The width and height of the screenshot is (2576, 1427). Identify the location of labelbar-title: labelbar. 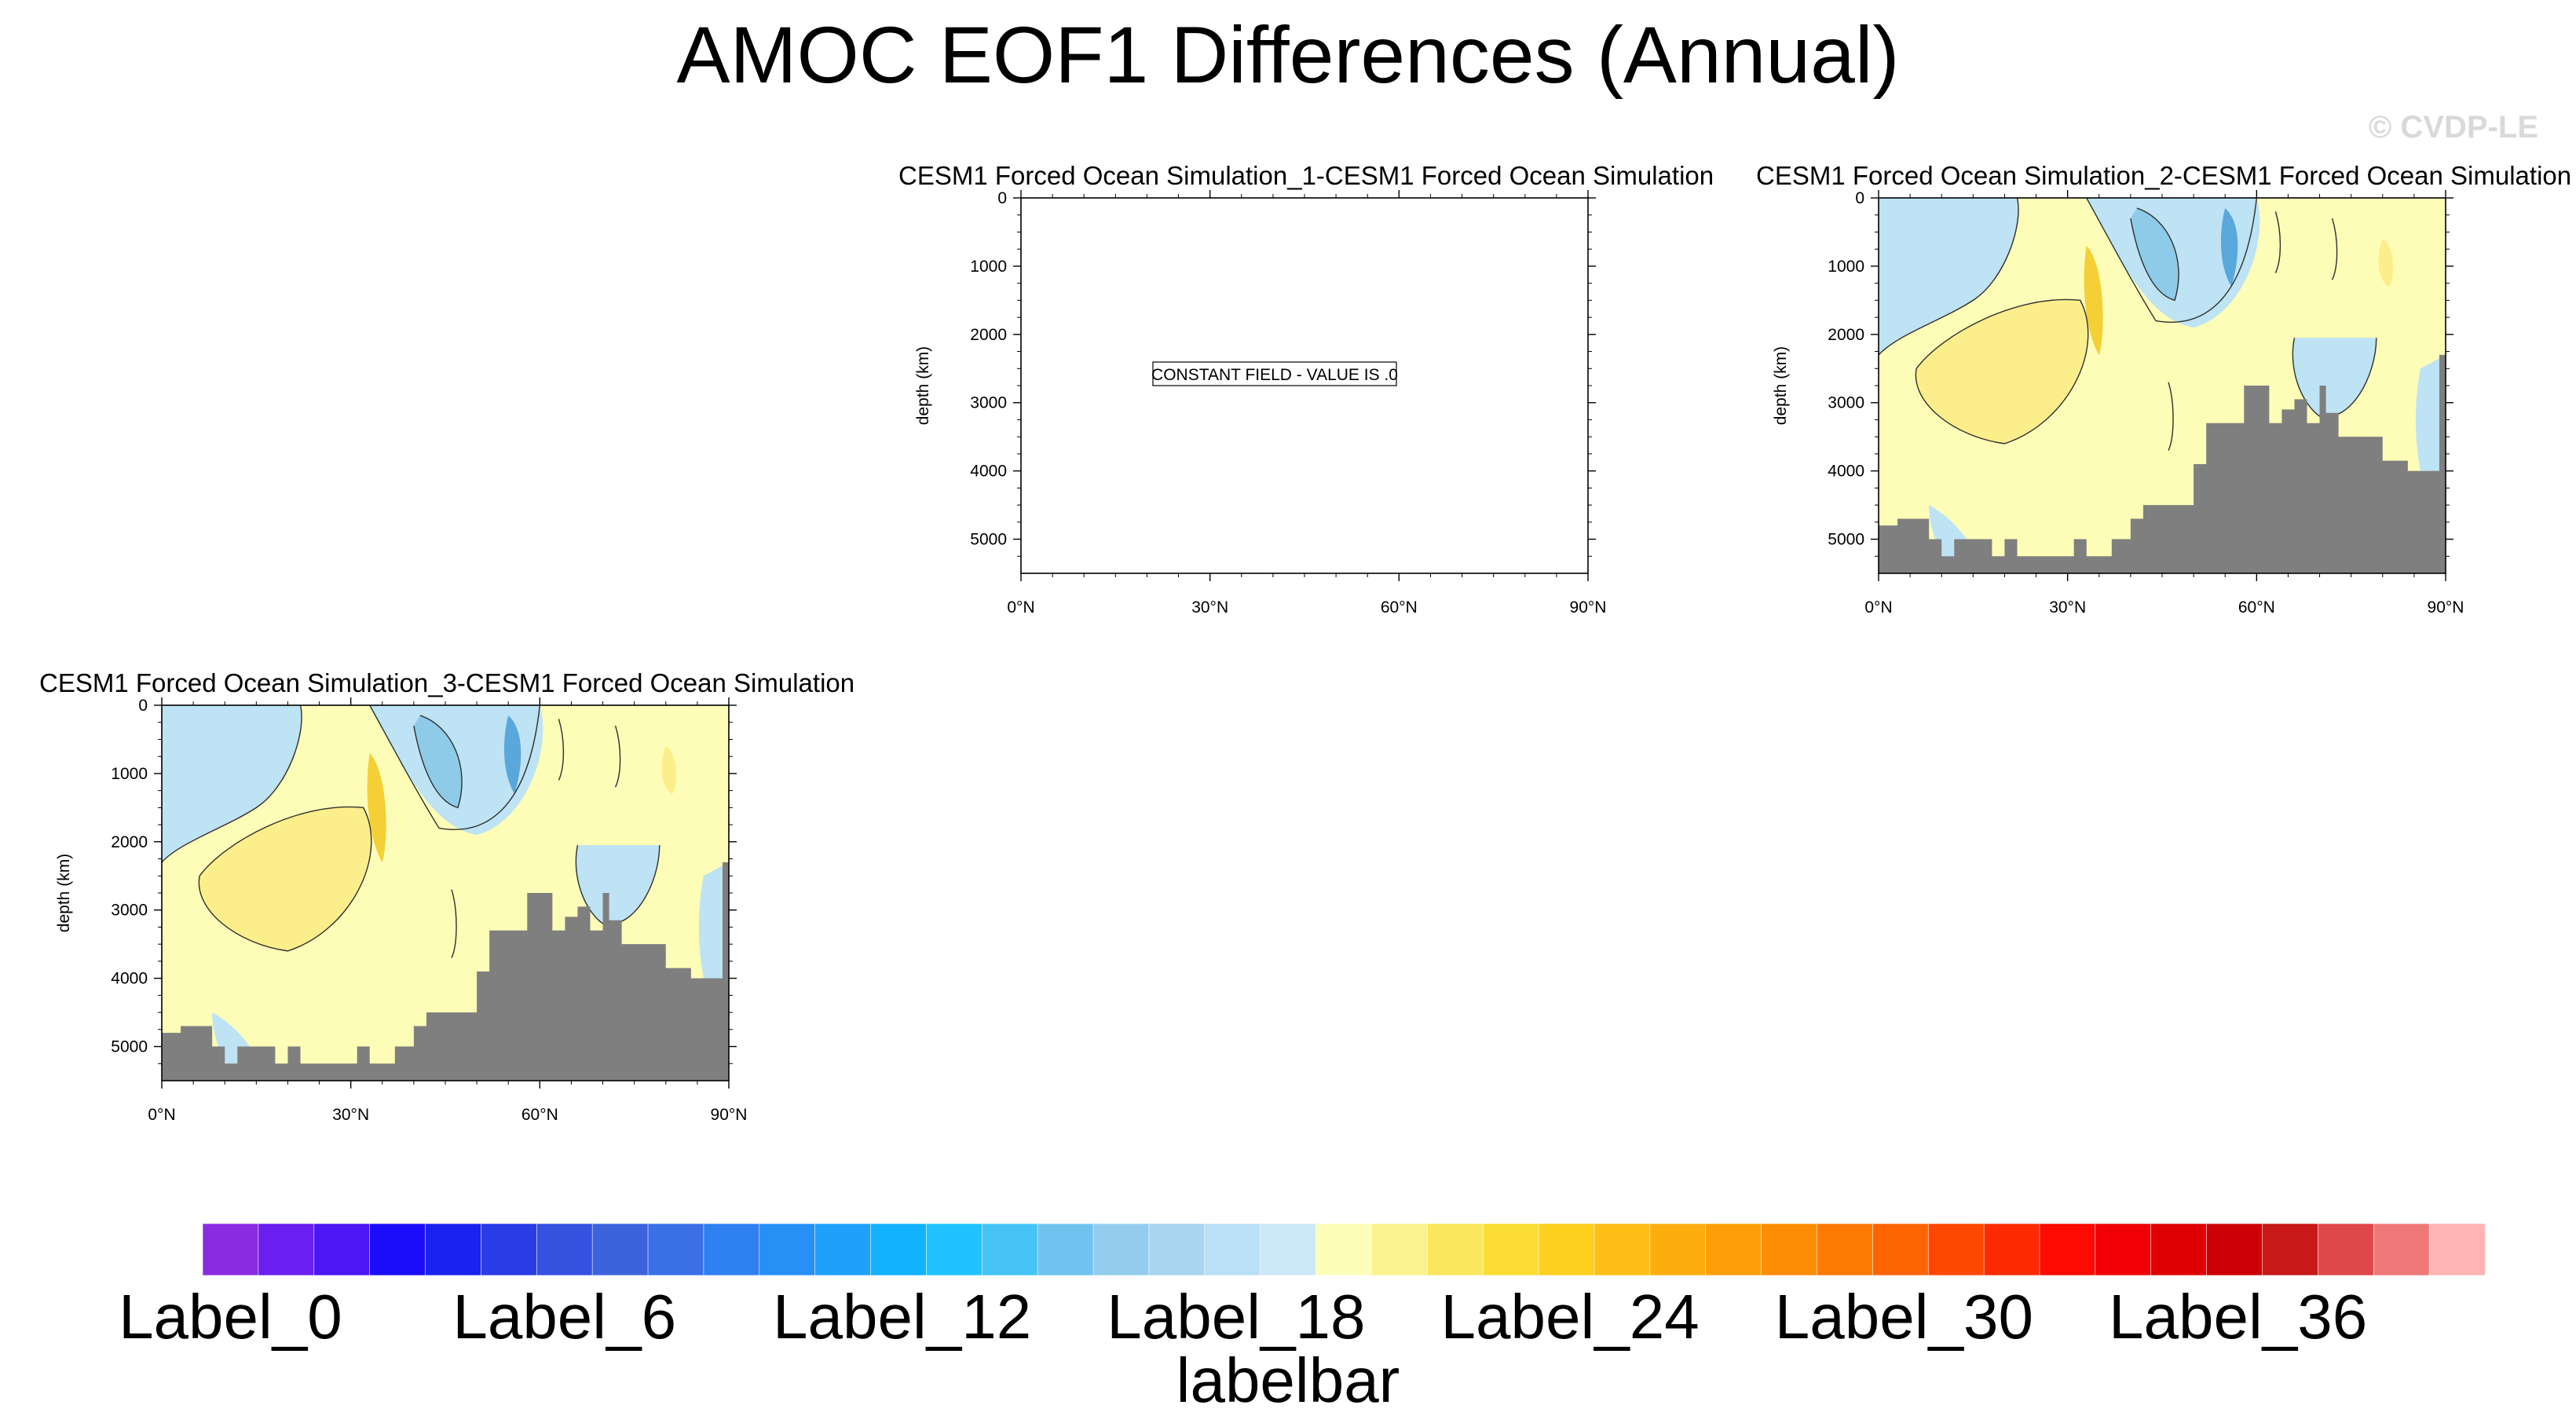
(1288, 1380).